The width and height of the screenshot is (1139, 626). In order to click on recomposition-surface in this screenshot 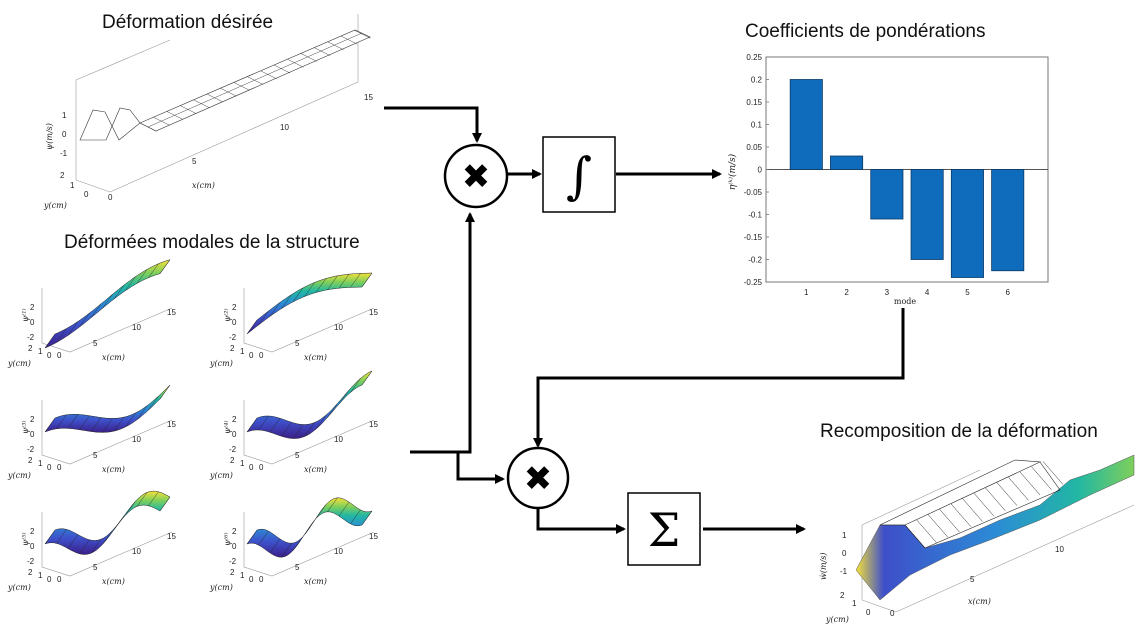, I will do `click(995, 527)`.